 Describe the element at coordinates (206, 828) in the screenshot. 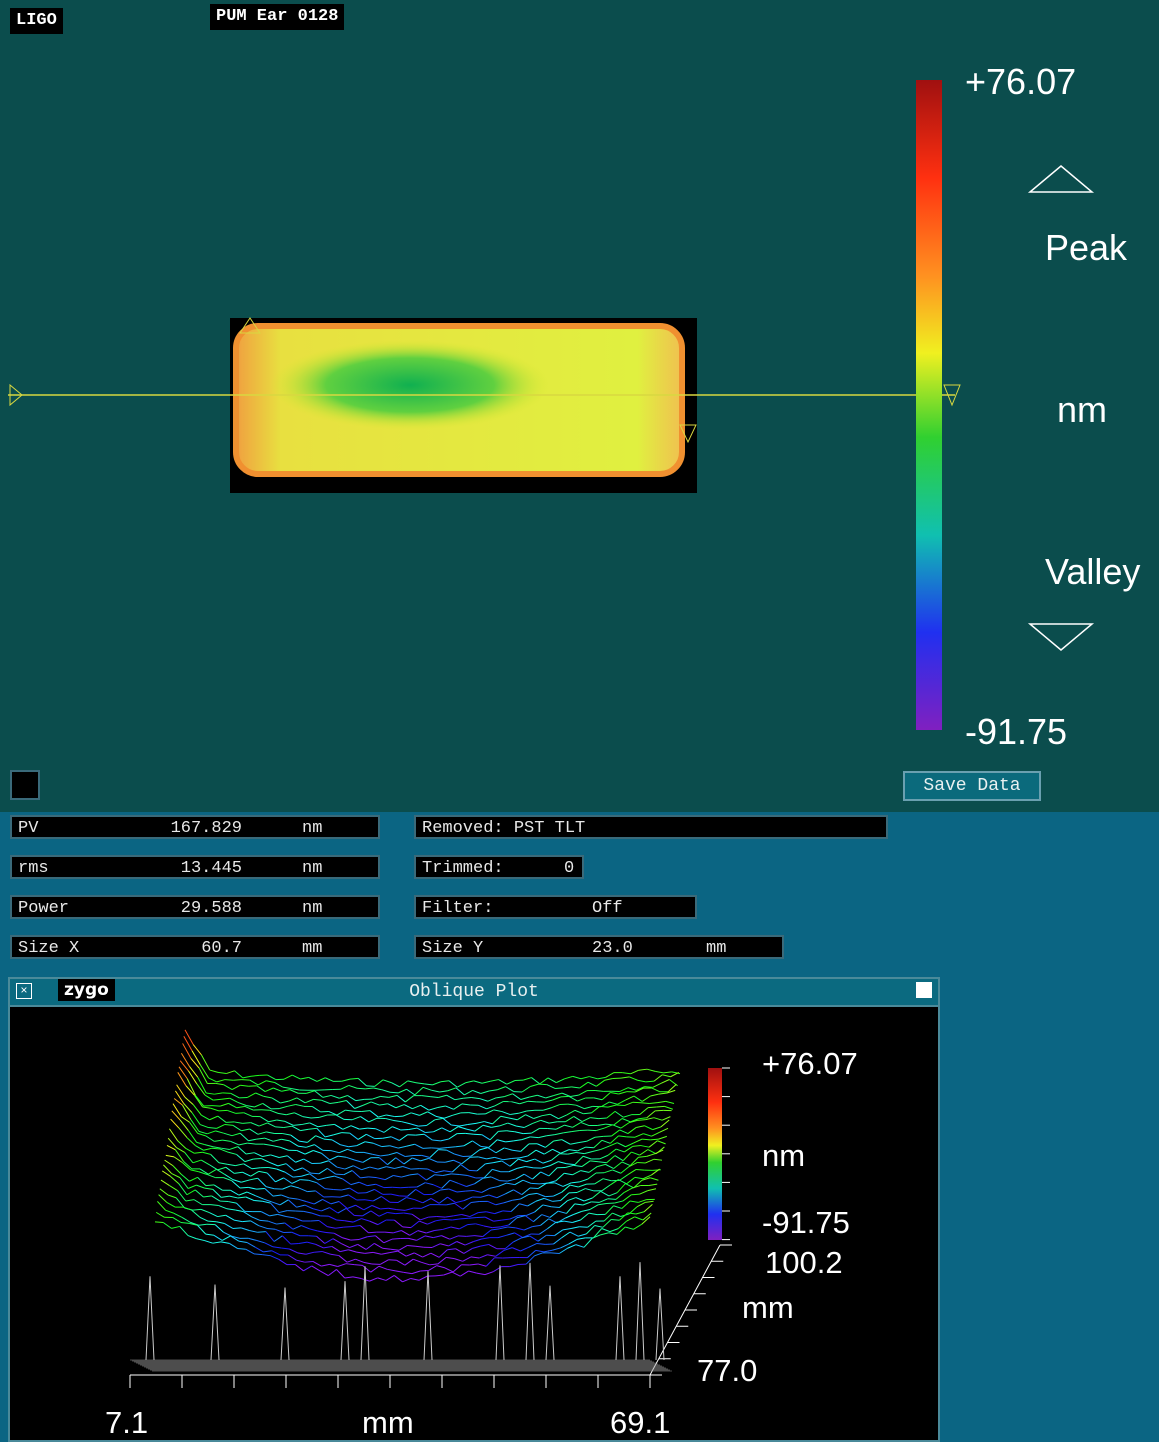

I see `stat-value: 167.829` at that location.